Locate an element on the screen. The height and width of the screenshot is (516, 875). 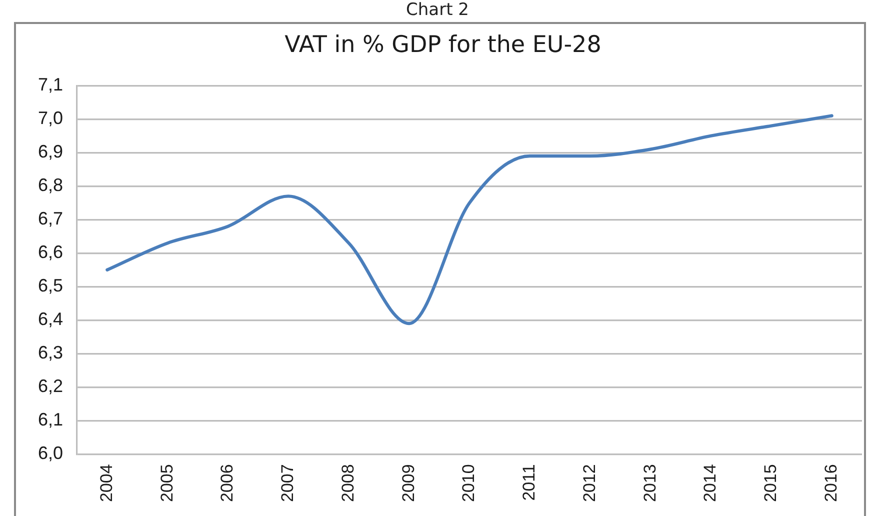
y-tick-label: 6,9 is located at coordinates (51, 152).